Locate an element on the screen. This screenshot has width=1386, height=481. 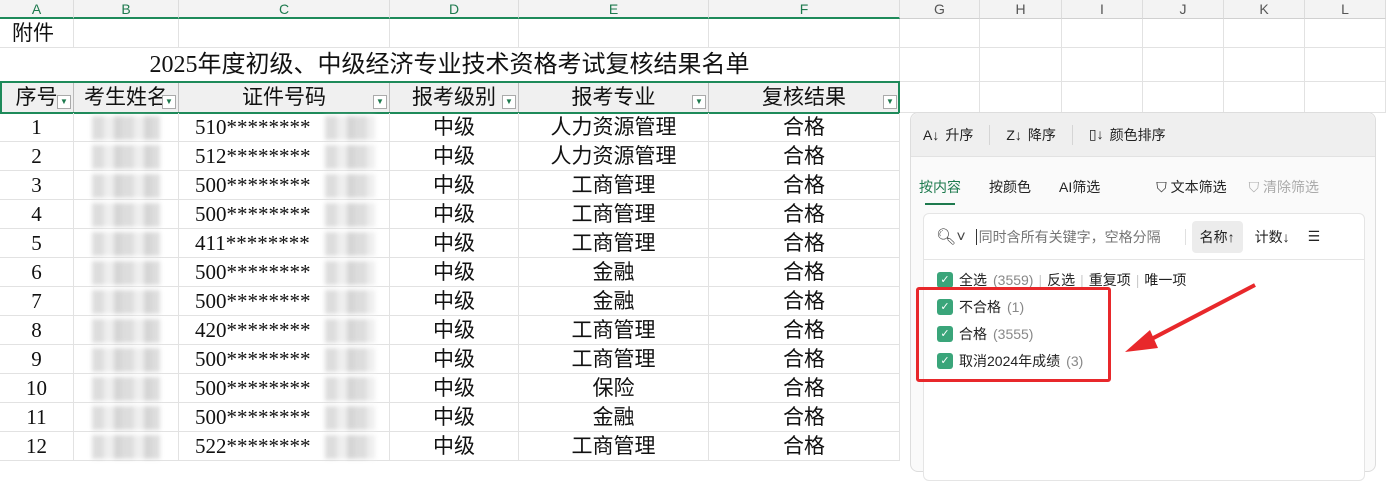
column-header-K: K is located at coordinates (1264, 9).